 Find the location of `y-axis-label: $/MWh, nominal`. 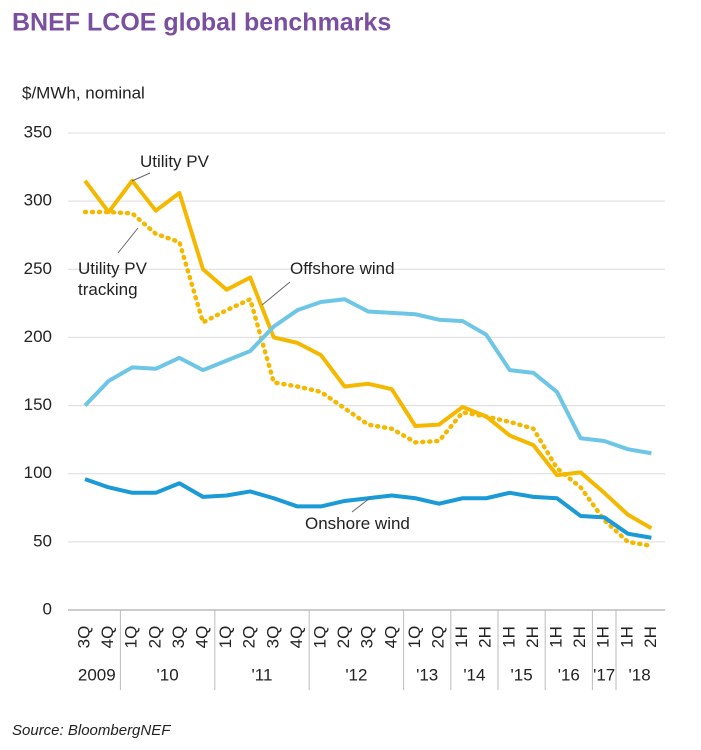

y-axis-label: $/MWh, nominal is located at coordinates (83, 92).